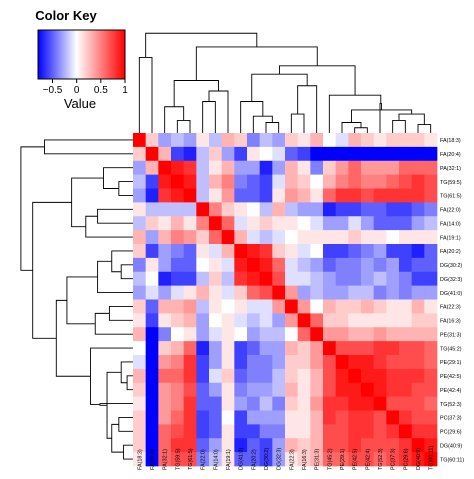  I want to click on column-label: TG(52:3), so click(381, 459).